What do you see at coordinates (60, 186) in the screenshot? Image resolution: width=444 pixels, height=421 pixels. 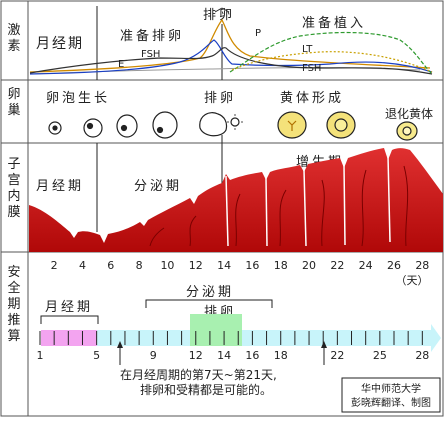 I see `endometrium-menstrual-label: 月经期` at bounding box center [60, 186].